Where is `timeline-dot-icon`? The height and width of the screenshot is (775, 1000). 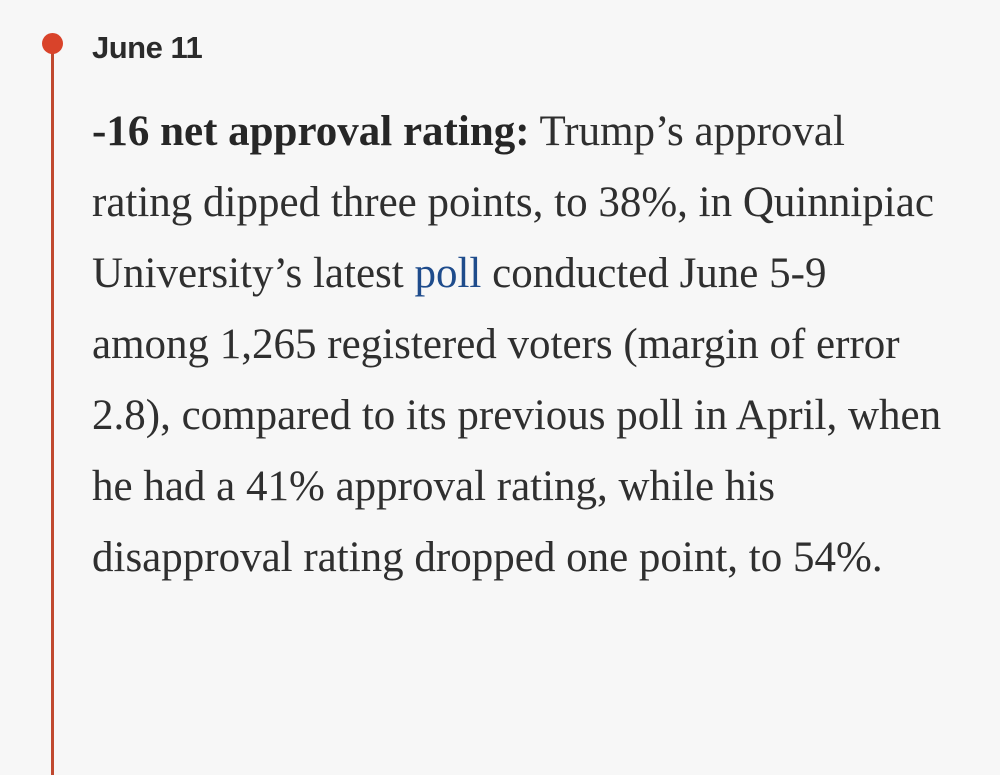 timeline-dot-icon is located at coordinates (52, 43).